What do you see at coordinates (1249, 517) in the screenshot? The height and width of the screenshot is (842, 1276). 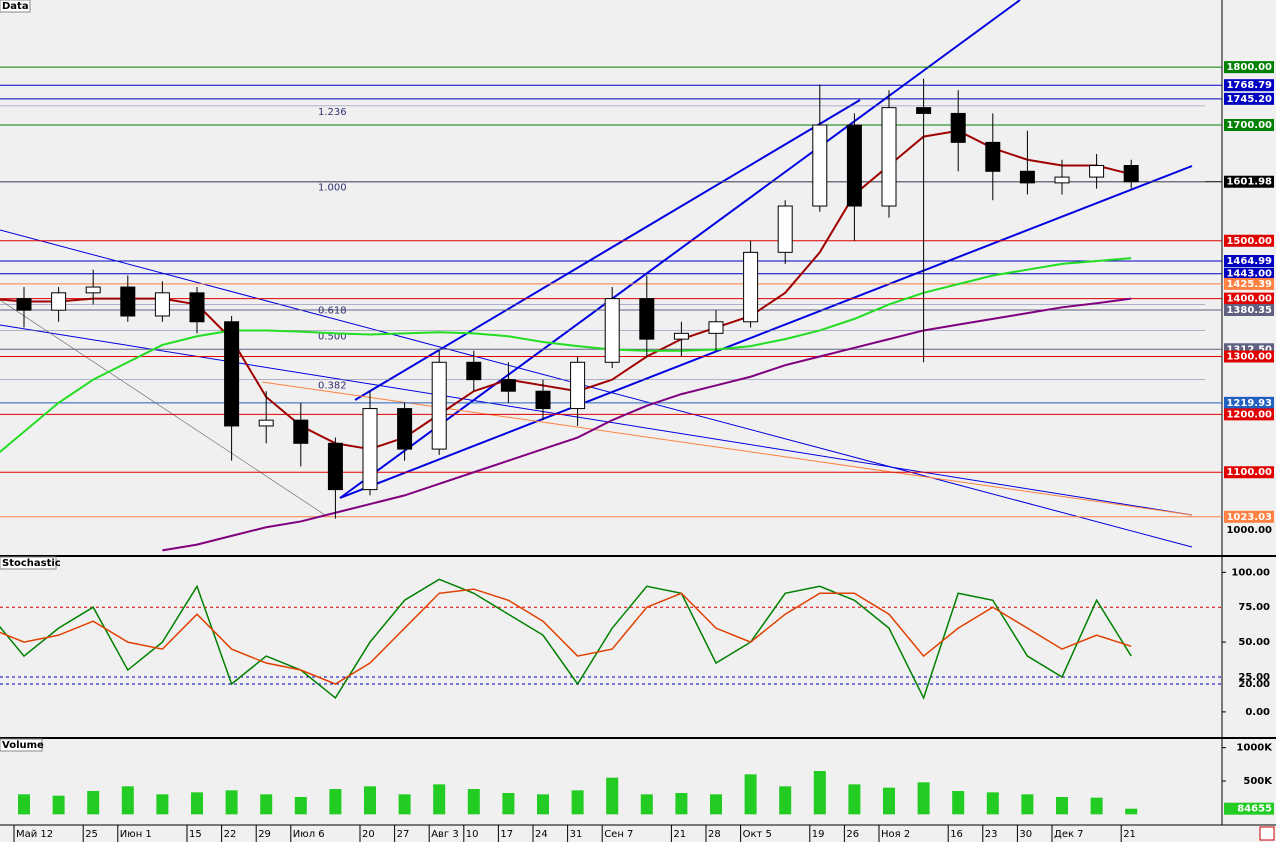 I see `level-label: 1023.03` at bounding box center [1249, 517].